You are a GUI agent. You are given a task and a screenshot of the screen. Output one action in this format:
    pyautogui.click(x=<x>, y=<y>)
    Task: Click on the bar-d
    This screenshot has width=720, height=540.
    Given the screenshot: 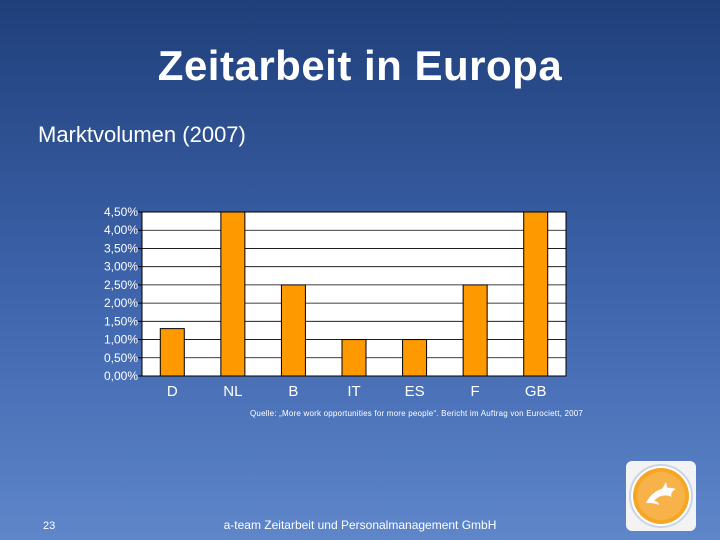 What is the action you would take?
    pyautogui.click(x=172, y=352)
    